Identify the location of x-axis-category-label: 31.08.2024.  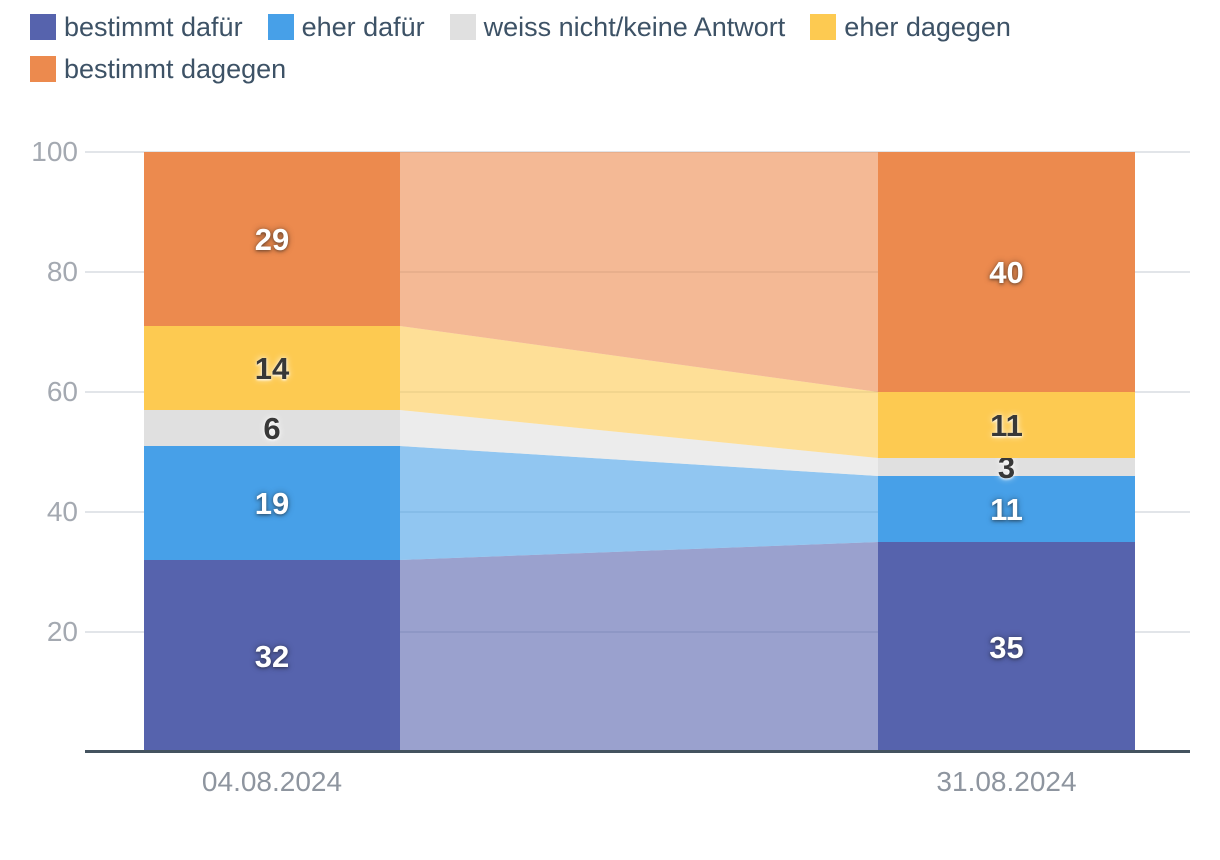
(1006, 781).